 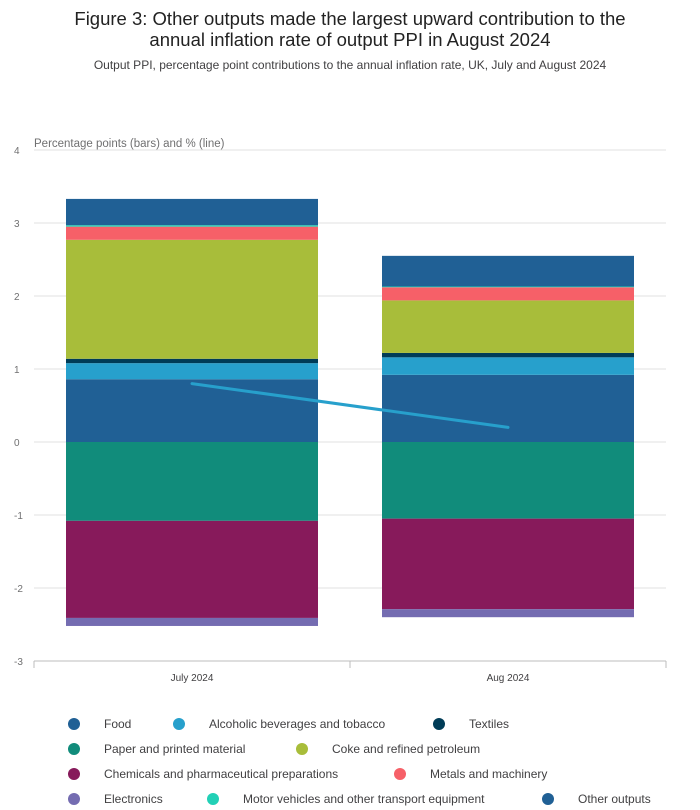 I want to click on x-tick-label: July 2024, so click(x=192, y=678).